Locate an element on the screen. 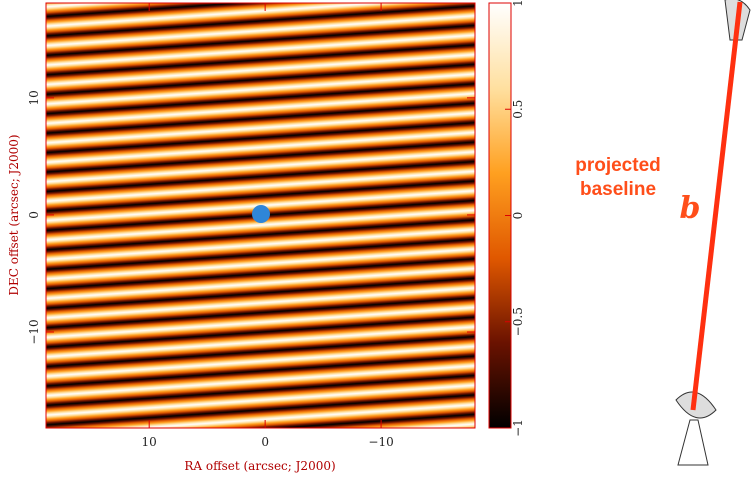 This screenshot has width=753, height=480. x-tick-label: 0 is located at coordinates (265, 442).